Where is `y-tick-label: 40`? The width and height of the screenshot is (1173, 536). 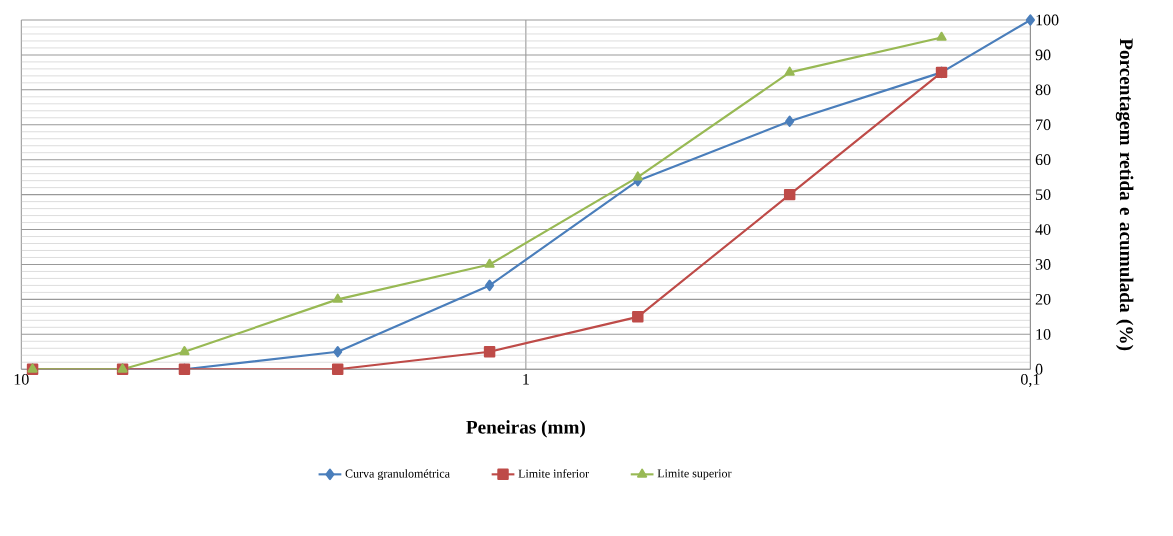
y-tick-label: 40 is located at coordinates (1043, 229).